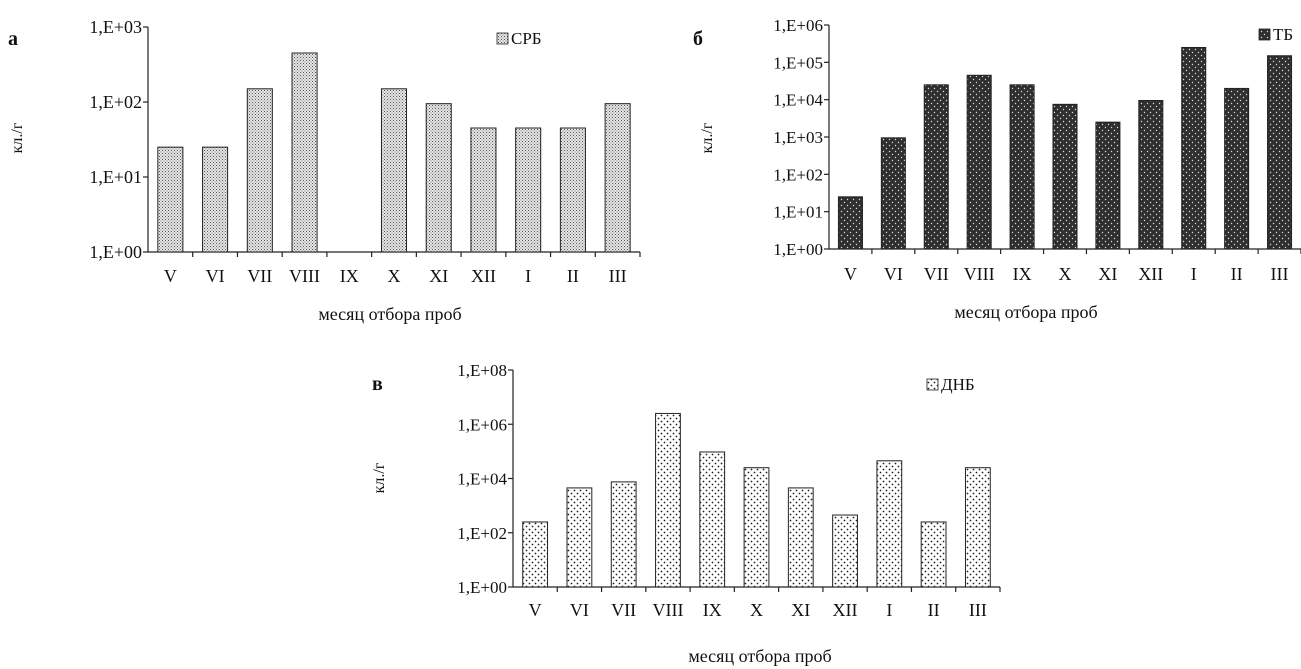 The height and width of the screenshot is (669, 1301). What do you see at coordinates (482, 370) in the screenshot?
I see `y-tick-label: 1,E+08` at bounding box center [482, 370].